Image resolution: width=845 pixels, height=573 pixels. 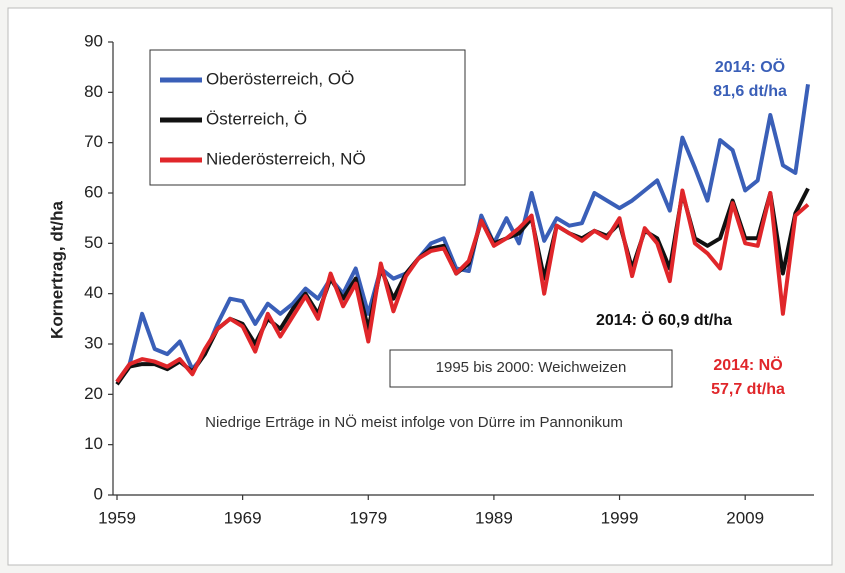 I want to click on y-tick-label: 60, so click(x=93, y=191).